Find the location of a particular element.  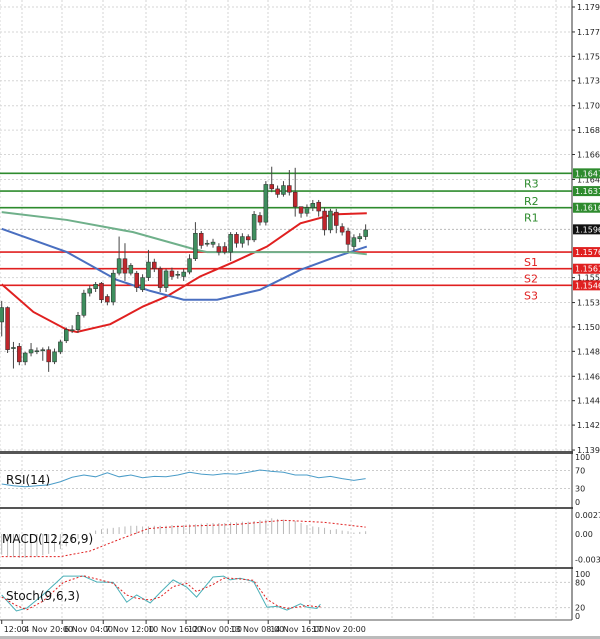

price-tick-label: 1.15085 is located at coordinates (588, 327).